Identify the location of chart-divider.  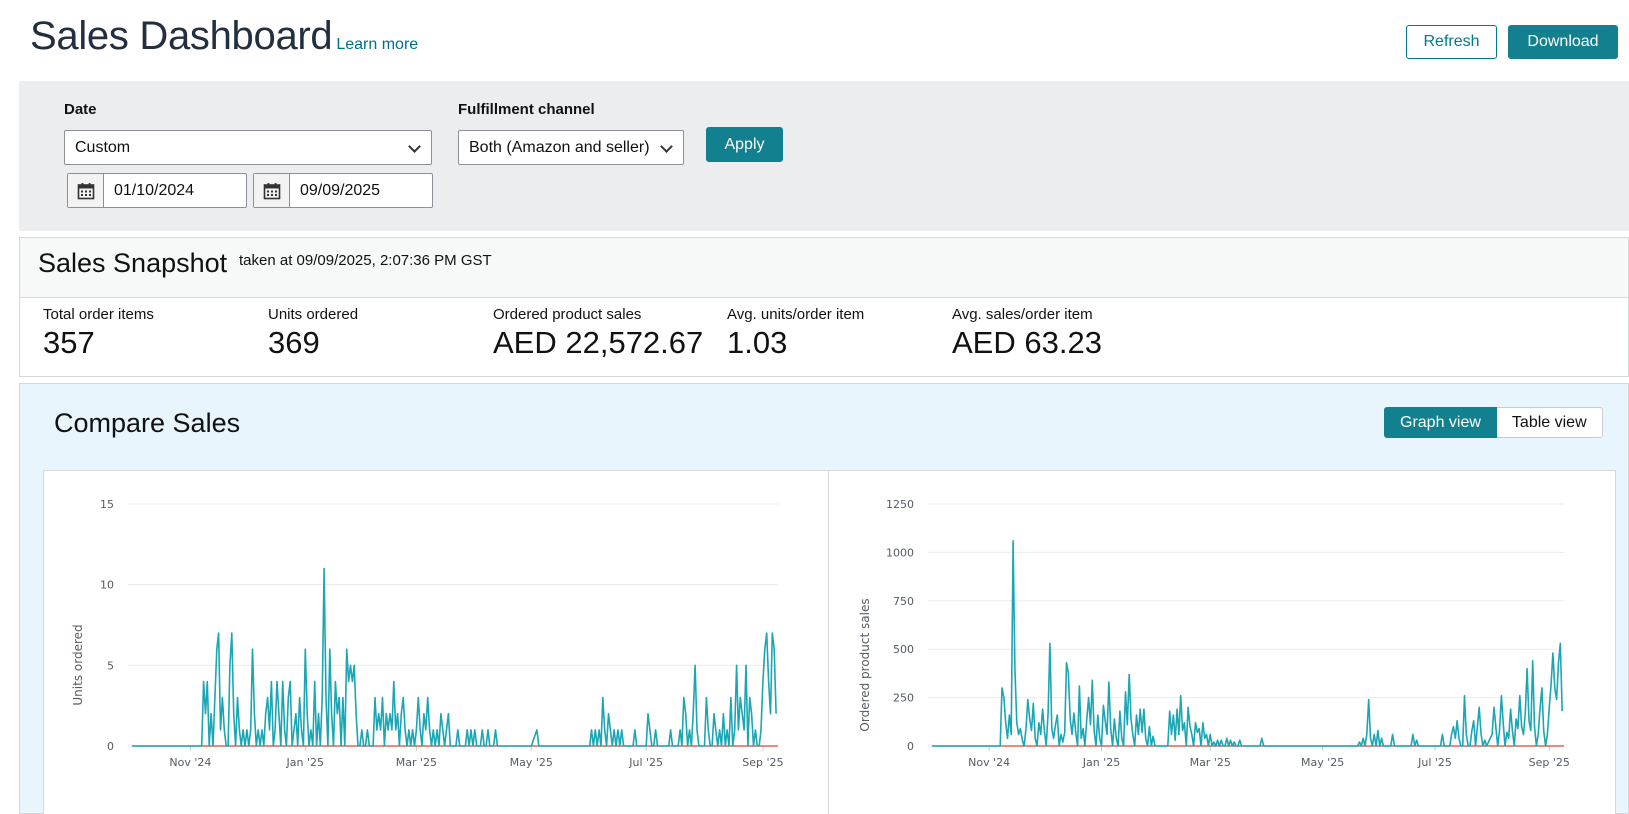
(828, 642).